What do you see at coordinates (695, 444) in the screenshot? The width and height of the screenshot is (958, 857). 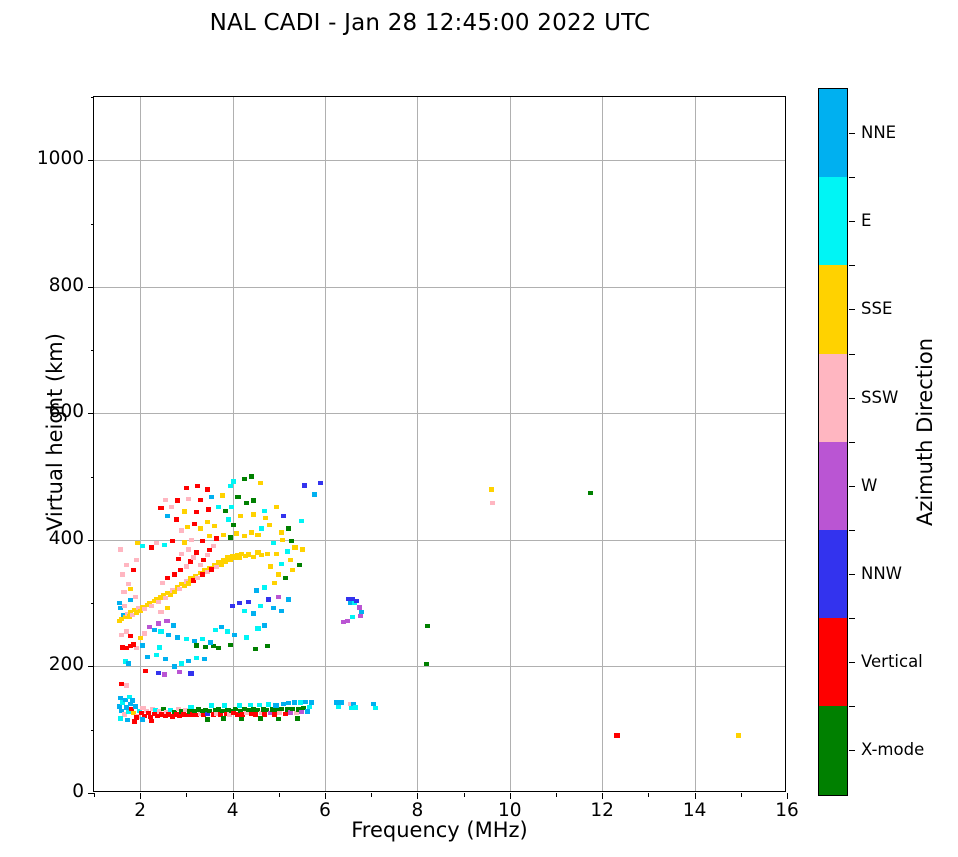 I see `gridline-vertical` at bounding box center [695, 444].